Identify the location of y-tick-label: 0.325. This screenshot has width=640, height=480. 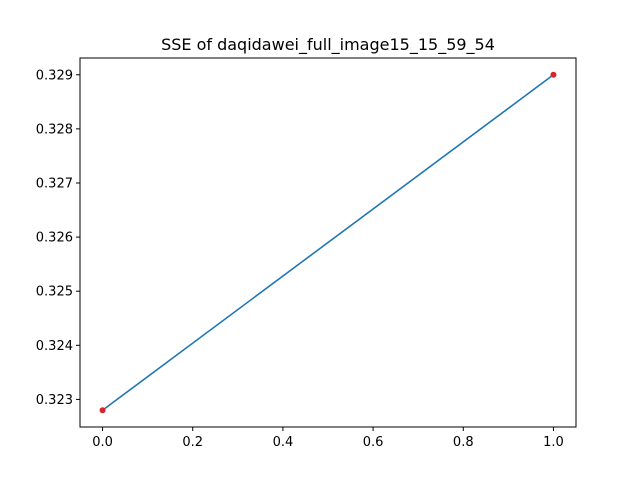
(54, 292).